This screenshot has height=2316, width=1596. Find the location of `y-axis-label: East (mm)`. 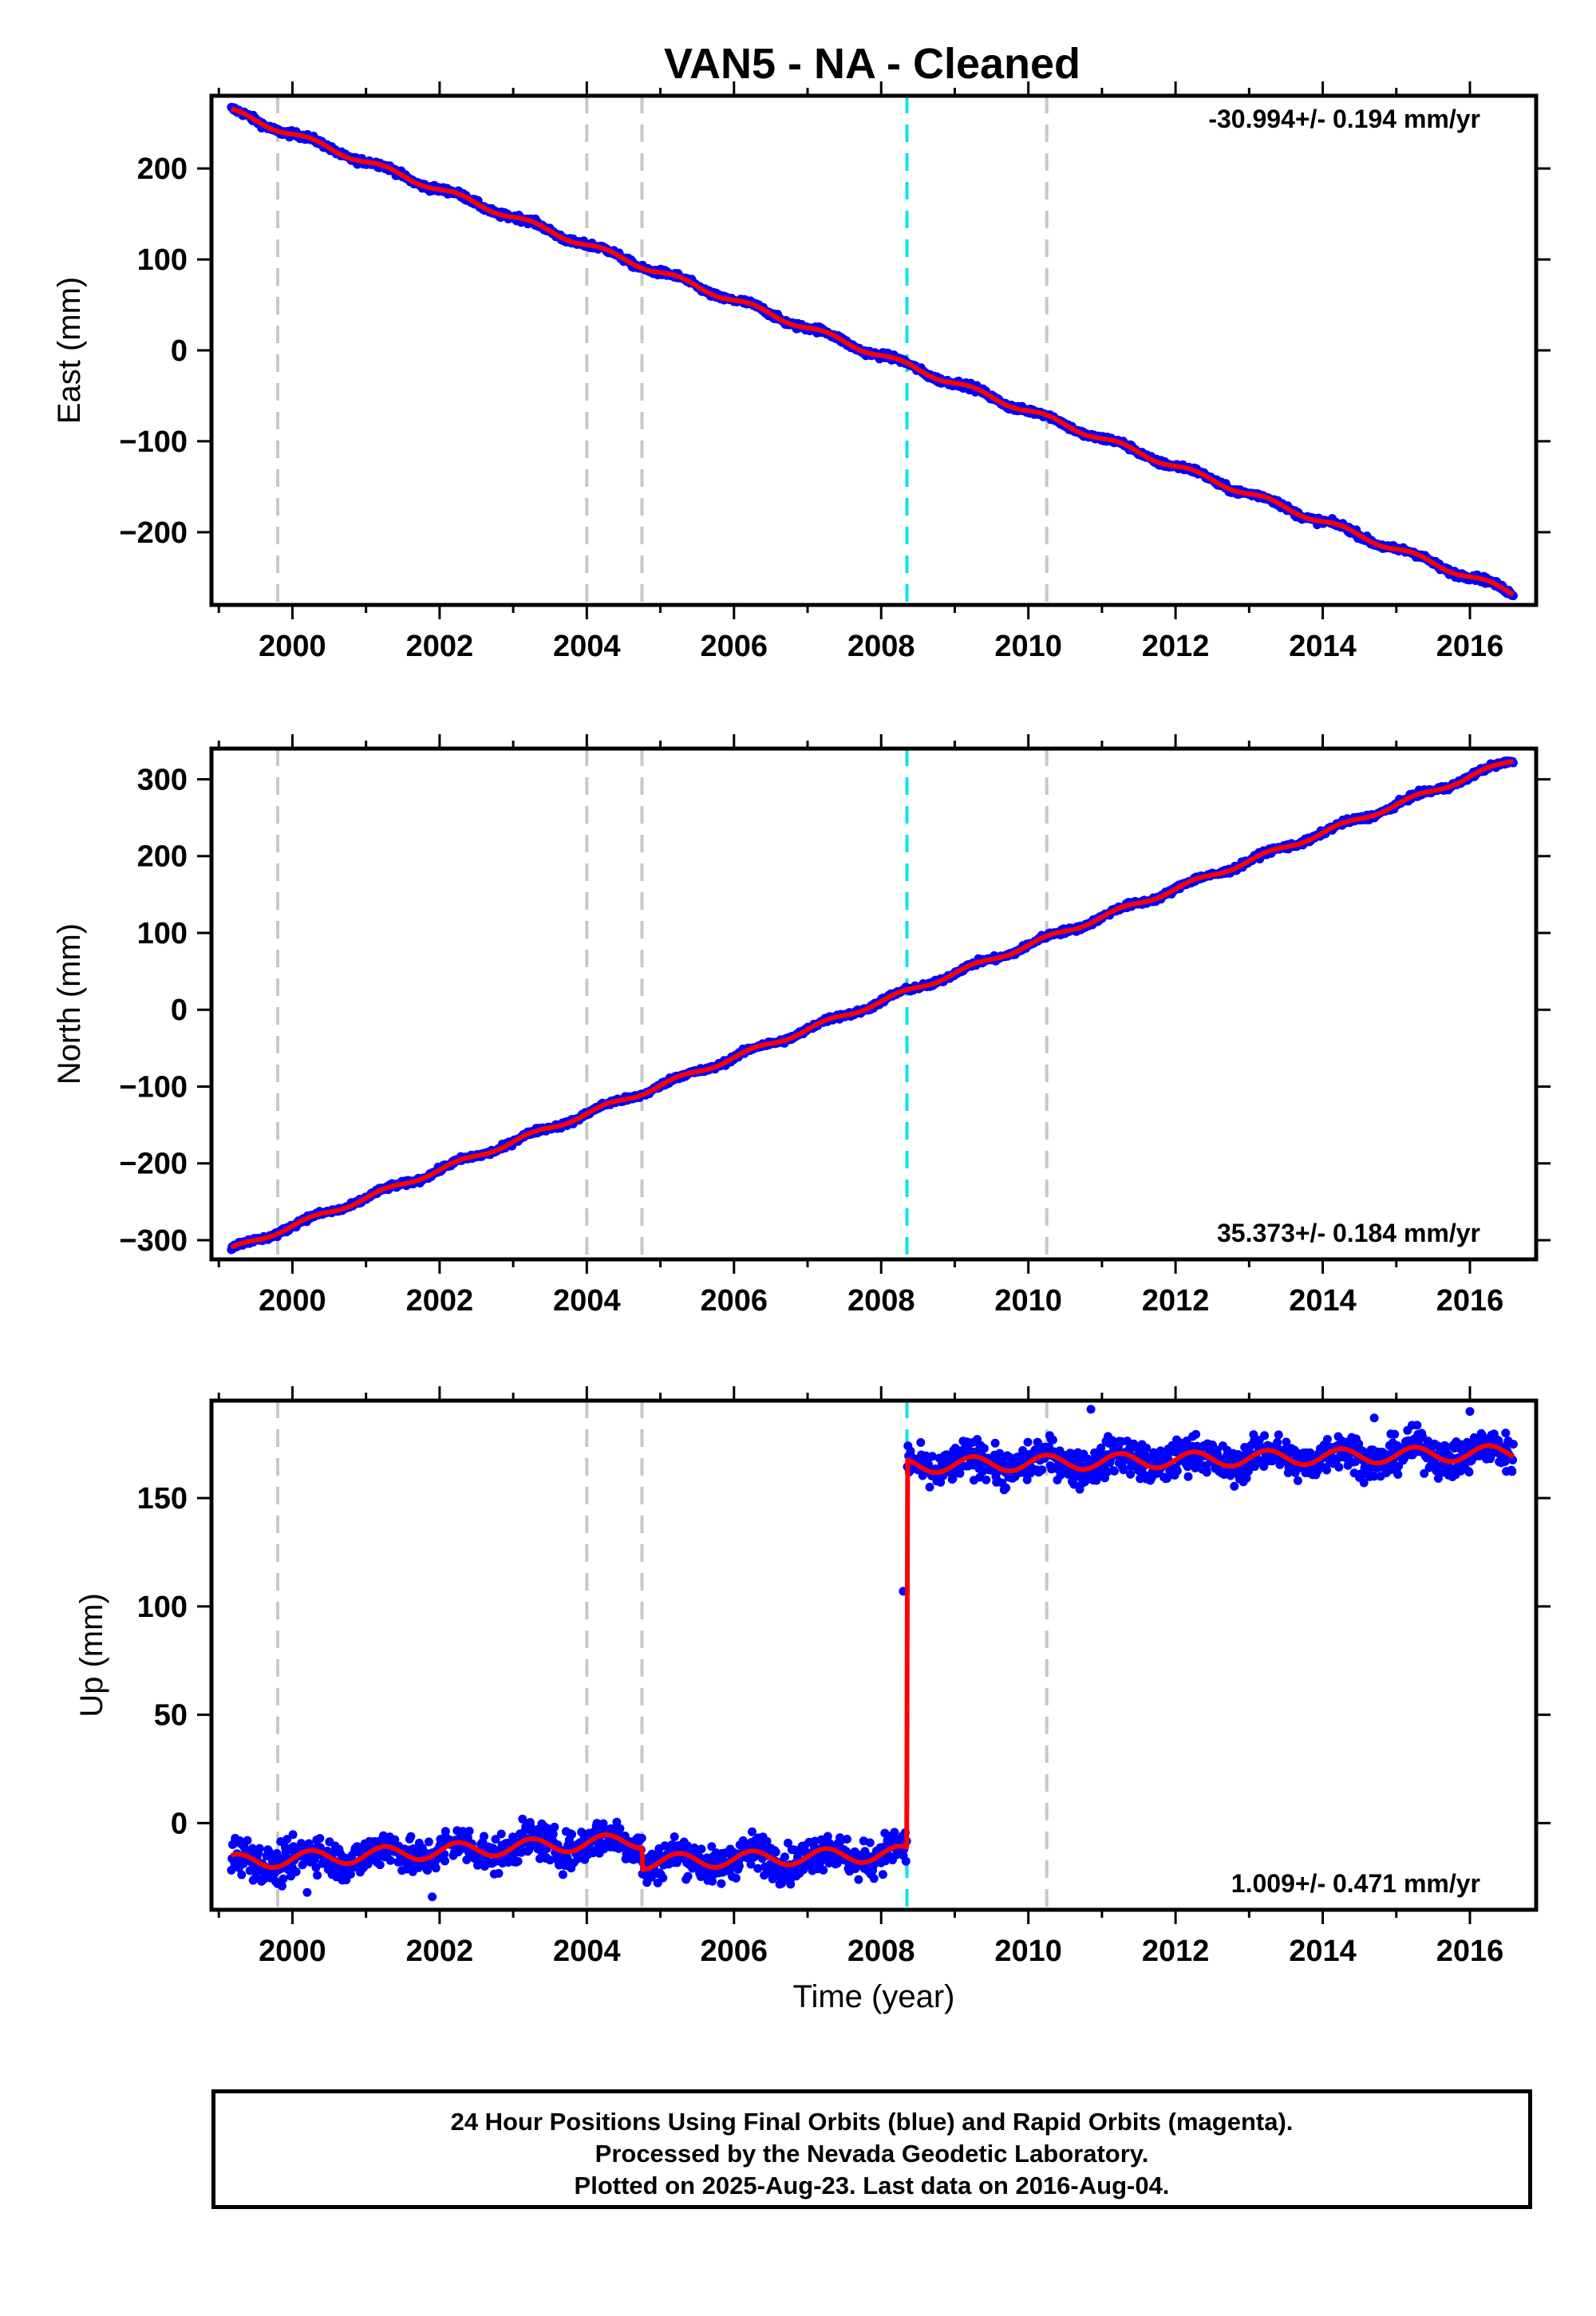

y-axis-label: East (mm) is located at coordinates (69, 350).